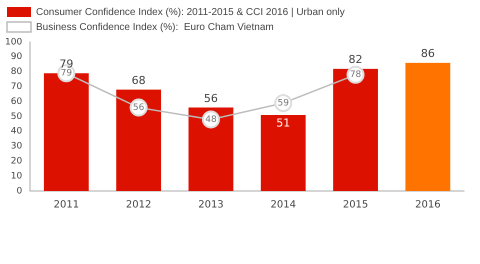 This screenshot has width=480, height=264. What do you see at coordinates (139, 205) in the screenshot?
I see `x-tick-label: 2012` at bounding box center [139, 205].